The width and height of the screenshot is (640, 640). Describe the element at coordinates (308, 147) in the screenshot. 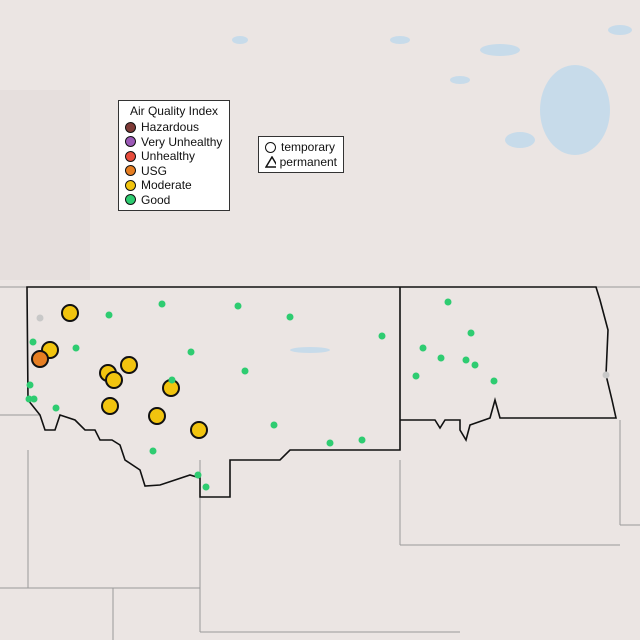

I see `temporary-label: temporary` at that location.